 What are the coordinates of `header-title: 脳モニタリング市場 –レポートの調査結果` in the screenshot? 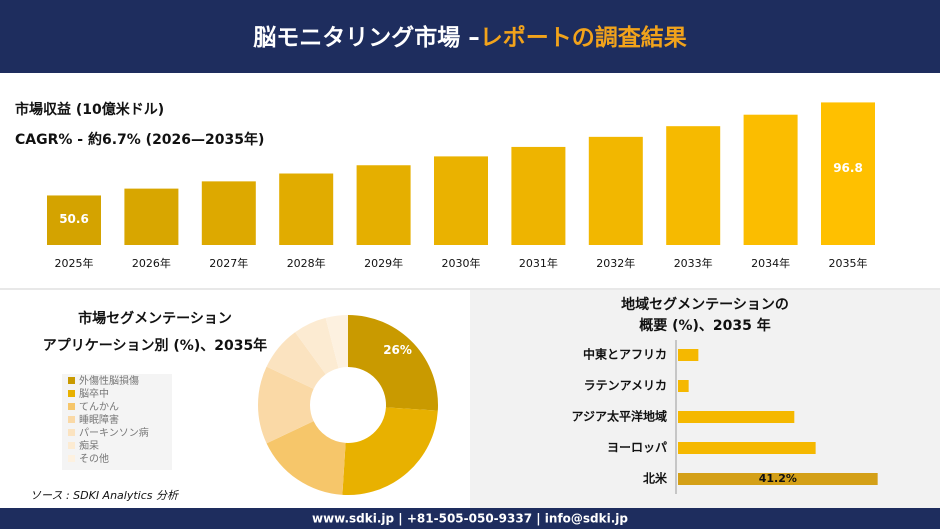 It's located at (470, 37).